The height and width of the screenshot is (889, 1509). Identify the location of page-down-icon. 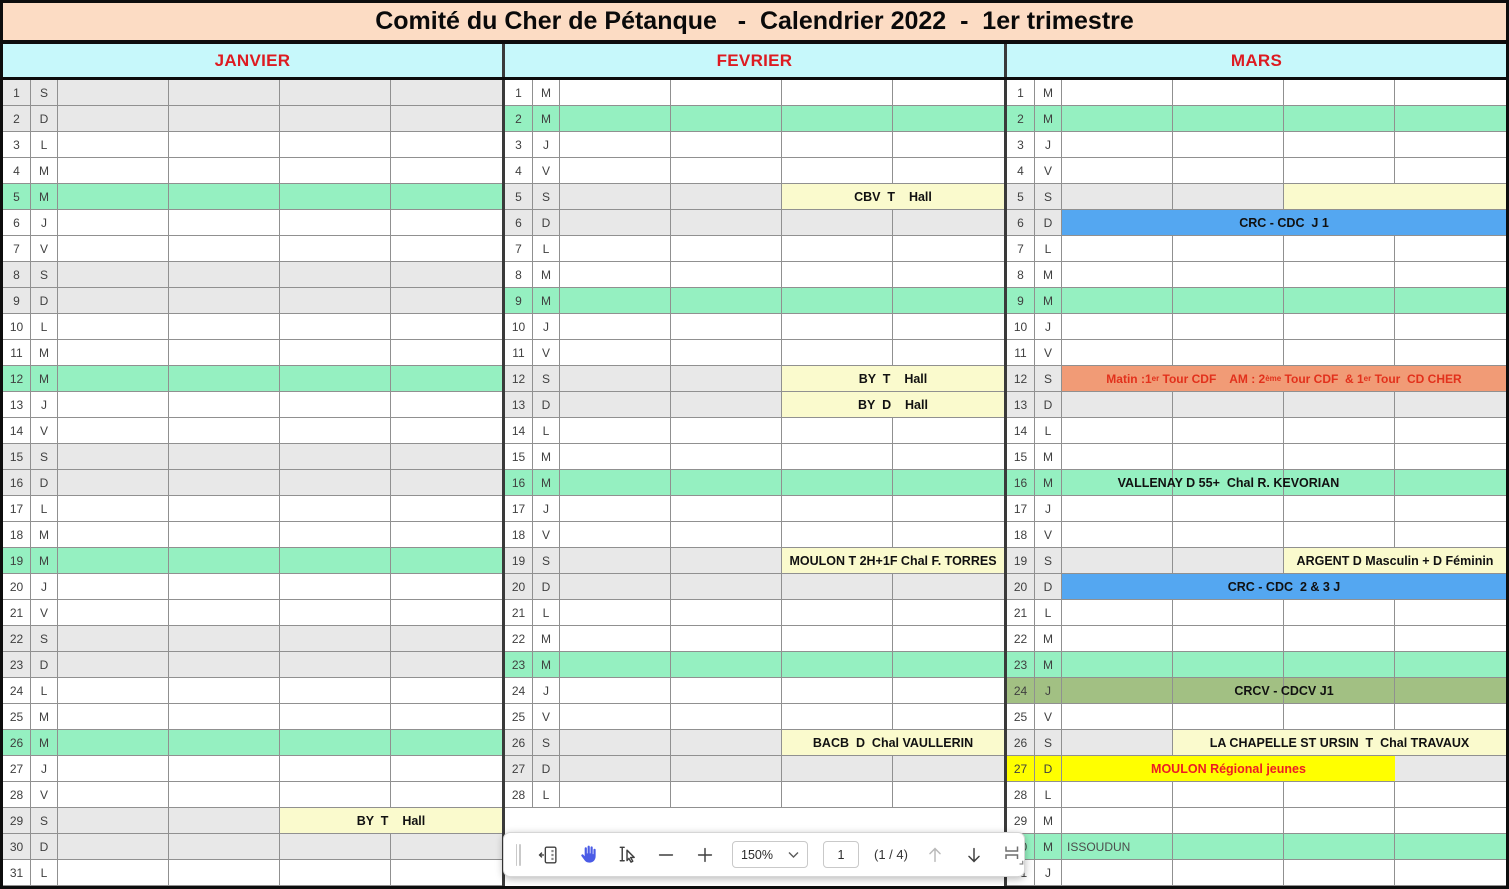
(974, 855).